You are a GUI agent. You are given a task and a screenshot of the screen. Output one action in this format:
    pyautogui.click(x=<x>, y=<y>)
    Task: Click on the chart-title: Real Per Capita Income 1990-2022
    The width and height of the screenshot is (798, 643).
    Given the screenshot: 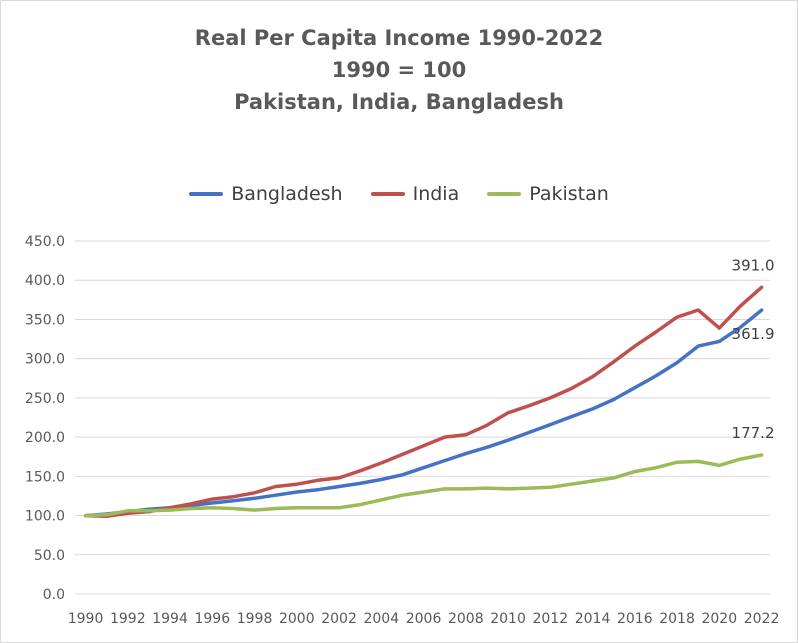 What is the action you would take?
    pyautogui.click(x=399, y=38)
    